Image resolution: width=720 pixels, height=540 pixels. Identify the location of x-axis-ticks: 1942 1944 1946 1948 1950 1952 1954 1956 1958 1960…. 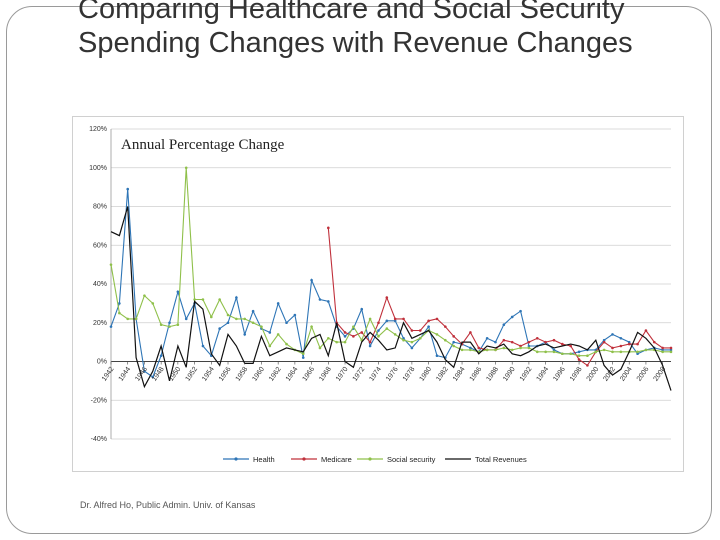
(384, 372).